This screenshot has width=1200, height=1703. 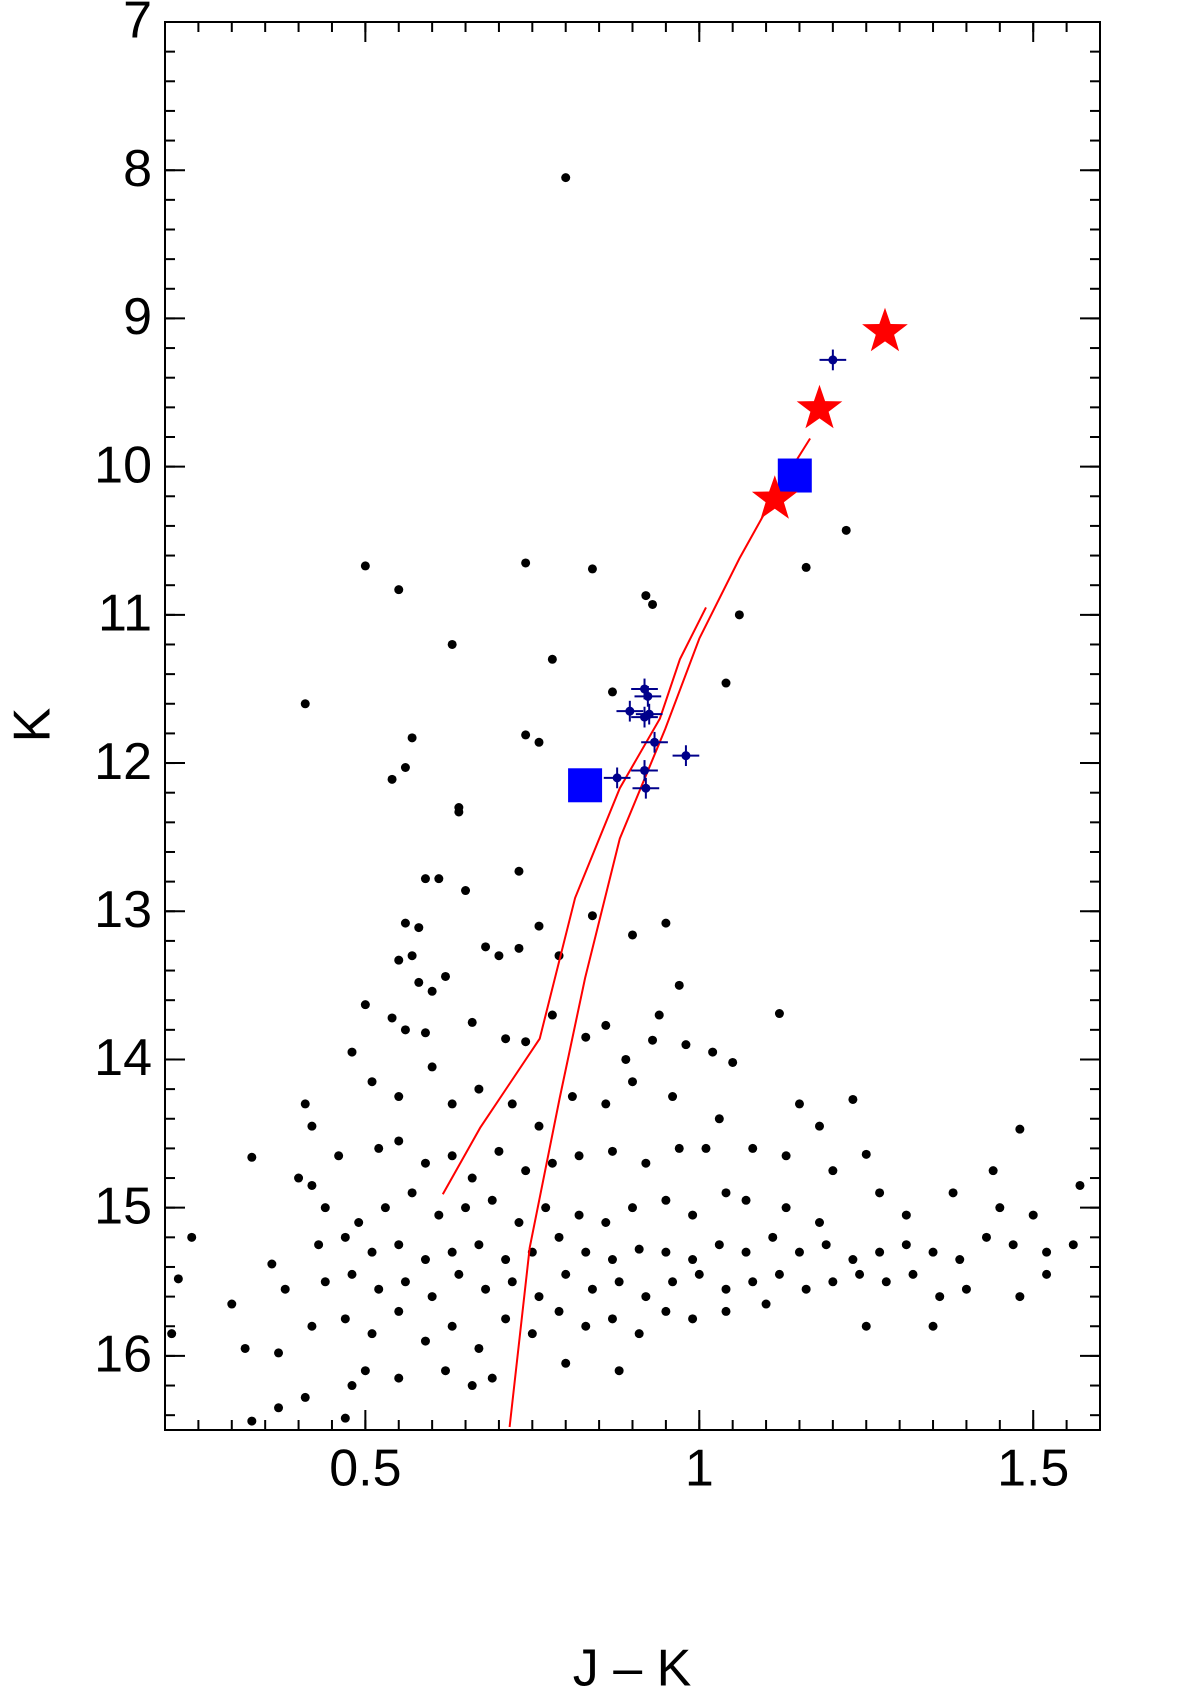 I want to click on isochrone-line, so click(x=574, y=900).